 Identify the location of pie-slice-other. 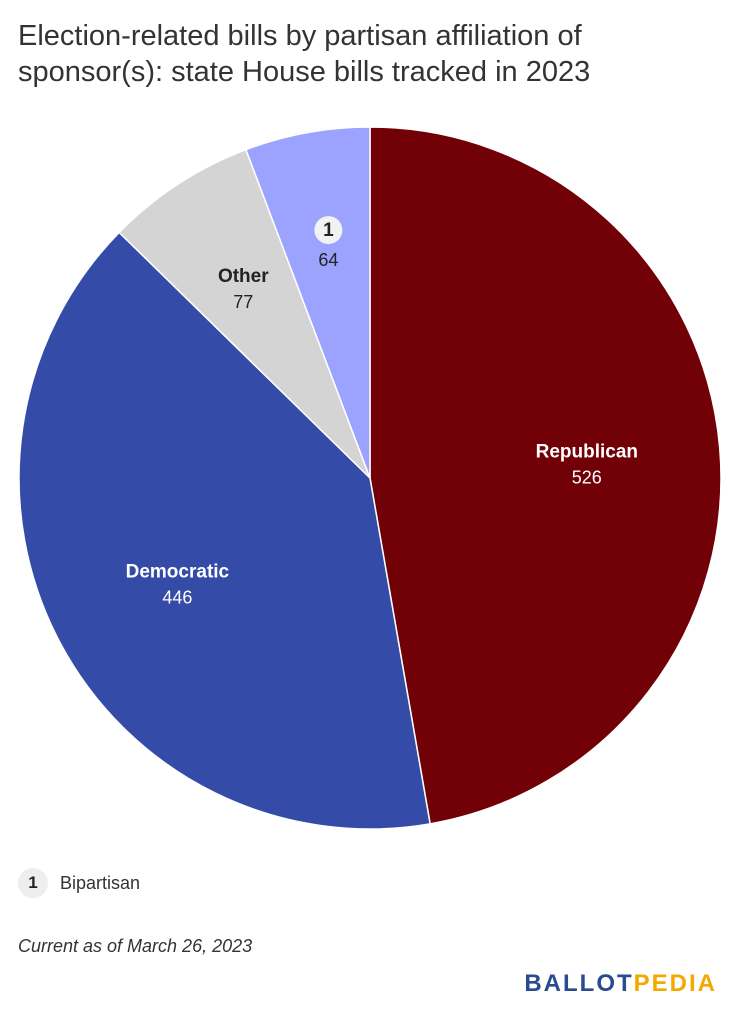
(244, 313).